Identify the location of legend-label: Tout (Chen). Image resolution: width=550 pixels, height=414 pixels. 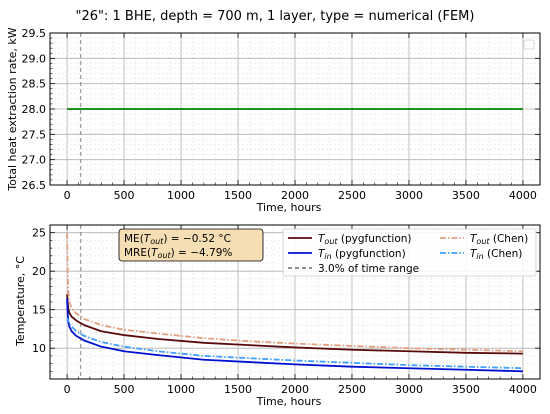
(499, 239).